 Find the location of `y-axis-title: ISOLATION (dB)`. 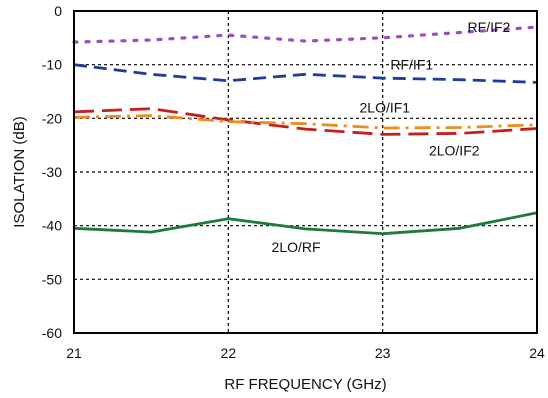

y-axis-title: ISOLATION (dB) is located at coordinates (19, 171).